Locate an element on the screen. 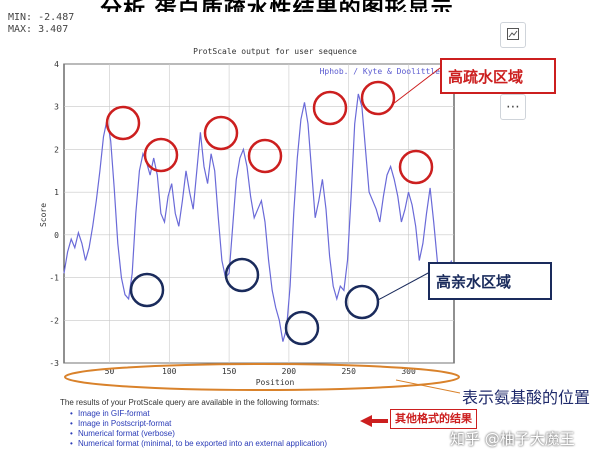 Image resolution: width=600 pixels, height=465 pixels. watermark-text: 知乎 @柚子大魔王 is located at coordinates (512, 439).